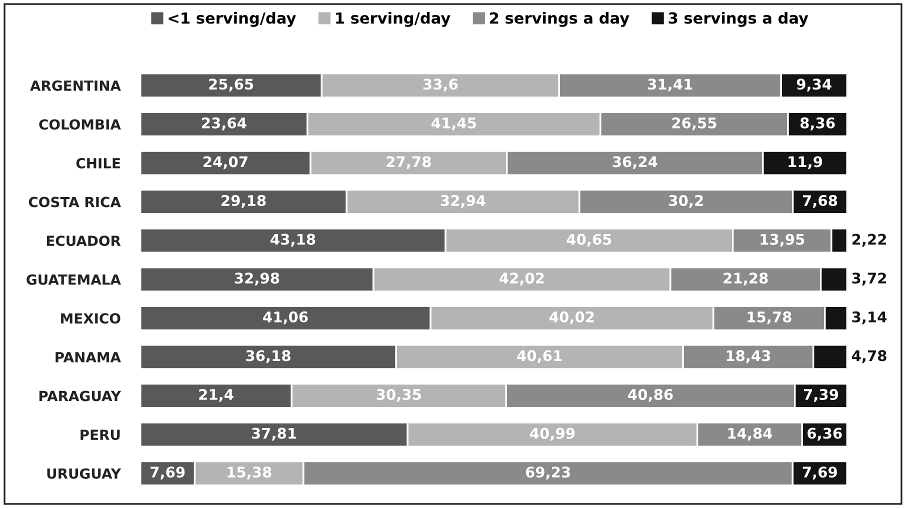 Image resolution: width=906 pixels, height=508 pixels. What do you see at coordinates (750, 434) in the screenshot?
I see `data-label: 14,84` at bounding box center [750, 434].